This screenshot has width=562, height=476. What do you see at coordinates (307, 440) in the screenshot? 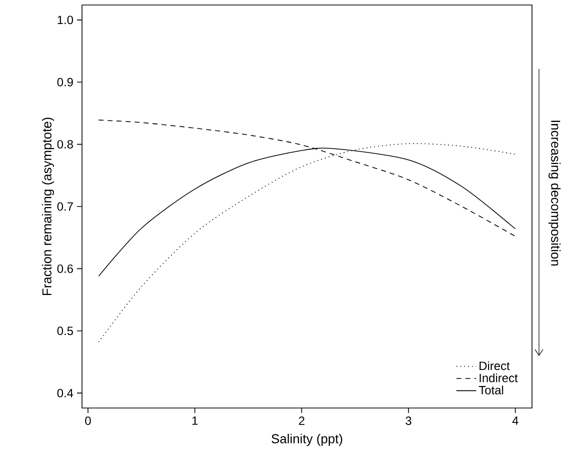
I see `x-axis-title: Salinity (ppt)` at bounding box center [307, 440].